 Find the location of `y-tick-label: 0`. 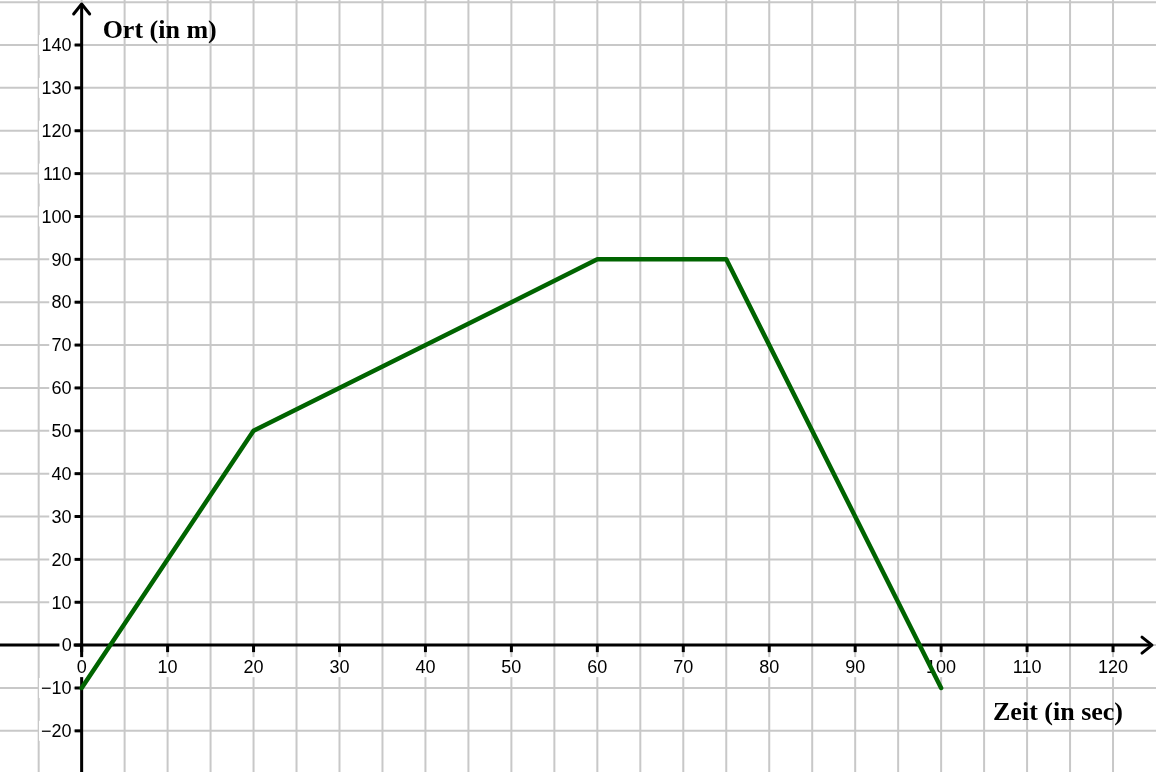

y-tick-label: 0 is located at coordinates (66, 645).